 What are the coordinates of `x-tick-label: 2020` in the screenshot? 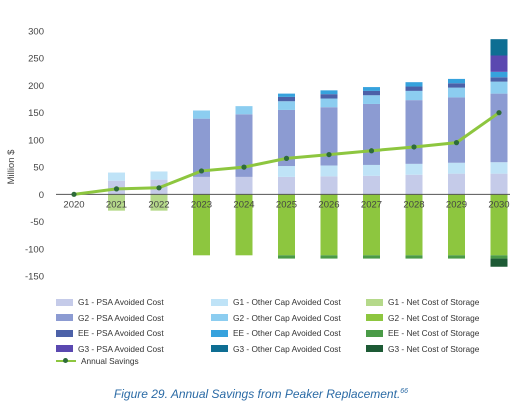 It's located at (73, 204).